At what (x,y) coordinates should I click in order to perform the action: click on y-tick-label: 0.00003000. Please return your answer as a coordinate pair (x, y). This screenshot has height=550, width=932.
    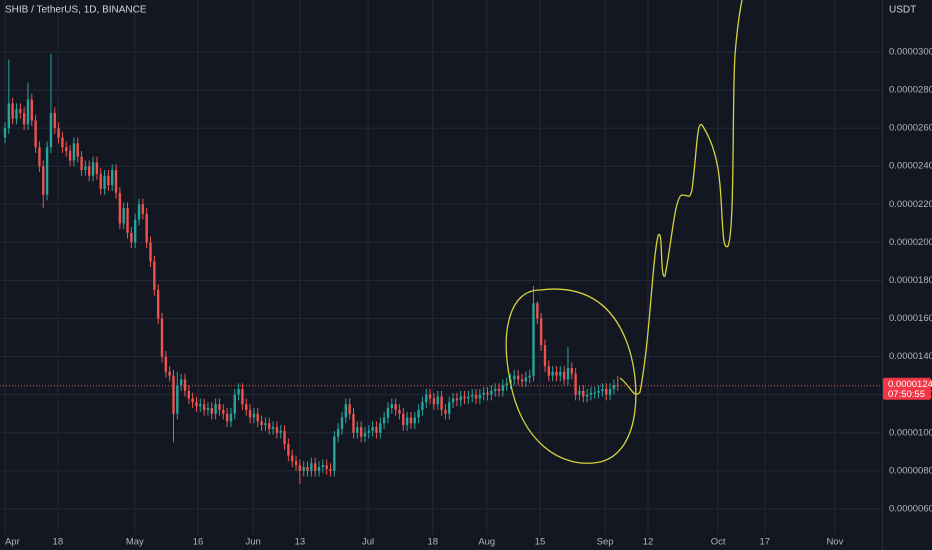
    Looking at the image, I should click on (910, 51).